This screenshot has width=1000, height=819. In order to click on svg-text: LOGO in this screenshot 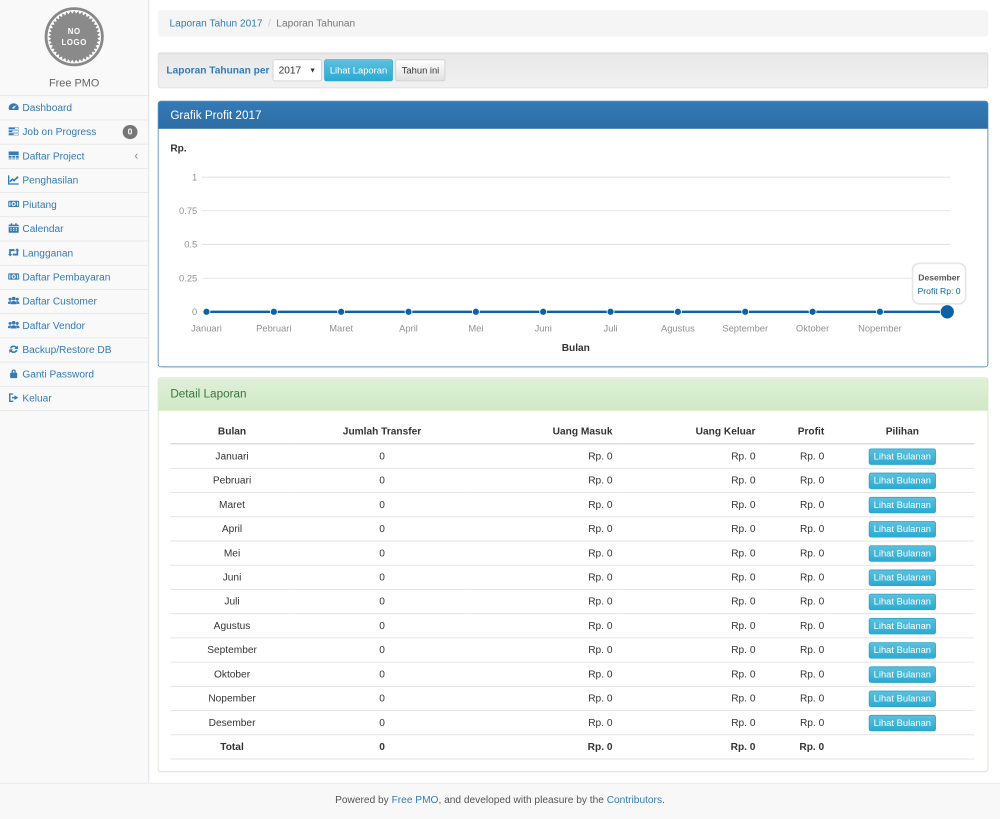, I will do `click(73, 42)`.